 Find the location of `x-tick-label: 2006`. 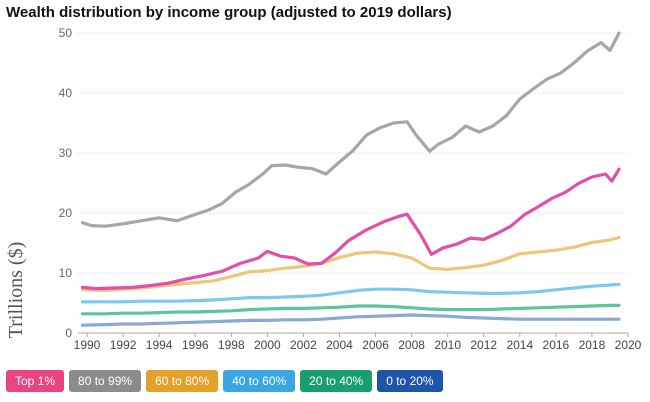

x-tick-label: 2006 is located at coordinates (375, 345).